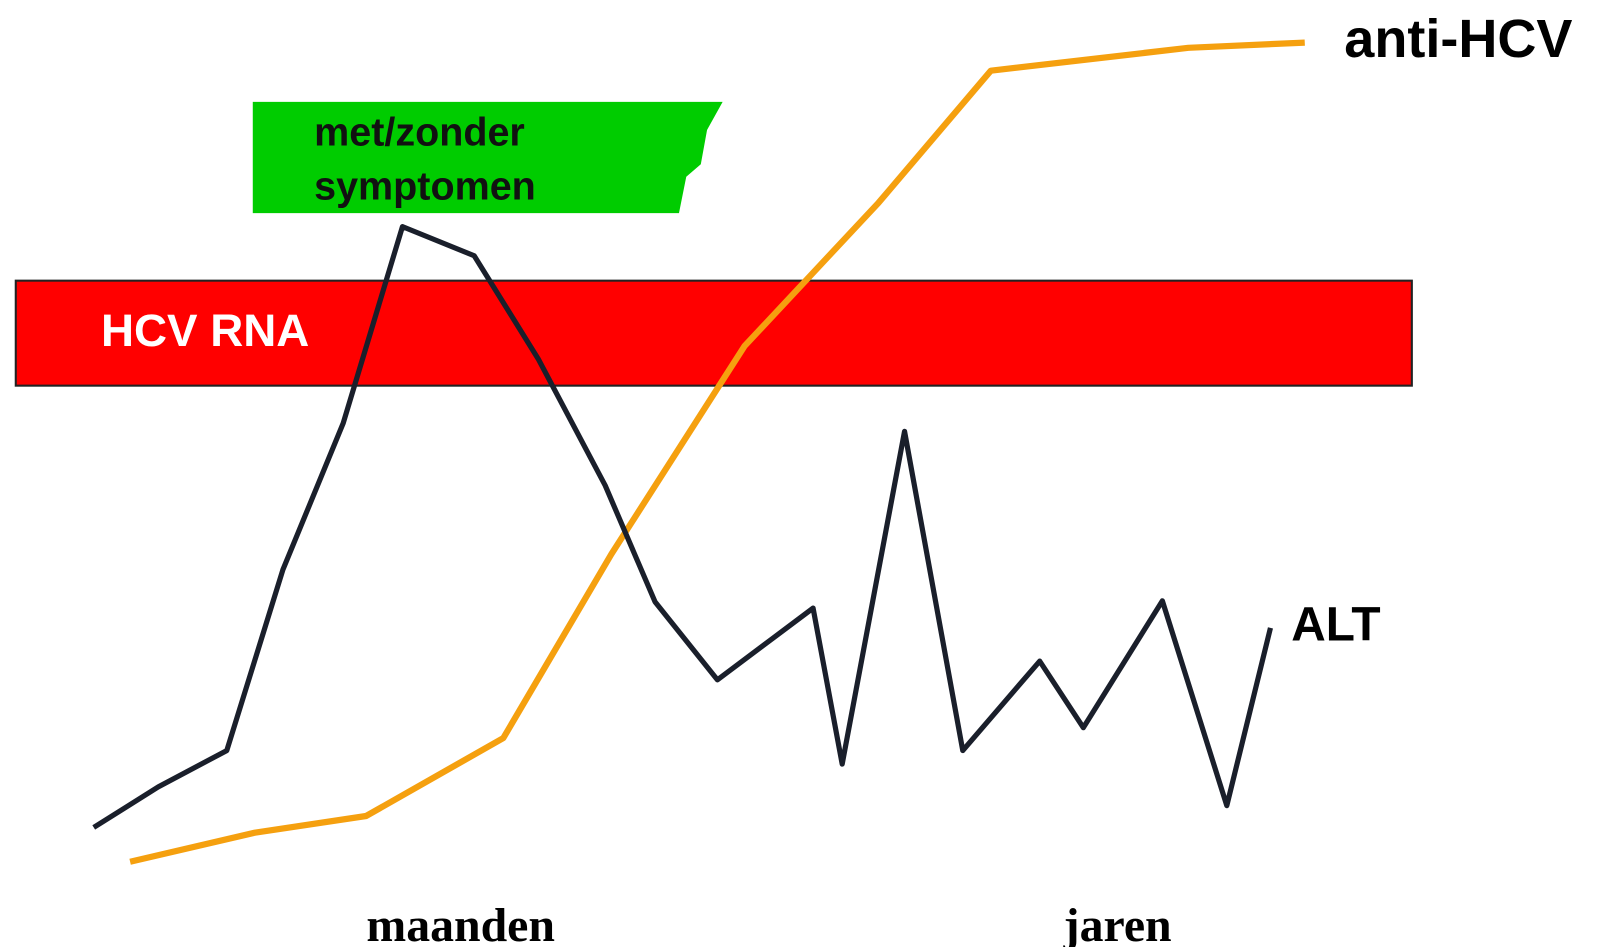 The width and height of the screenshot is (1622, 947). What do you see at coordinates (419, 133) in the screenshot?
I see `symptoms-label: met/zonder` at bounding box center [419, 133].